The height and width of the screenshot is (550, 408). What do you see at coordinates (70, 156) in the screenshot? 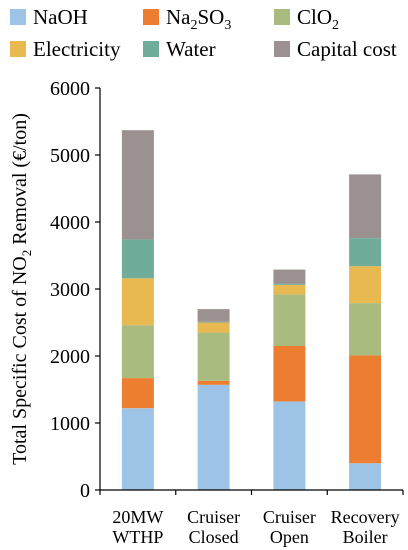
I see `y-tick-label: 5000` at bounding box center [70, 156].